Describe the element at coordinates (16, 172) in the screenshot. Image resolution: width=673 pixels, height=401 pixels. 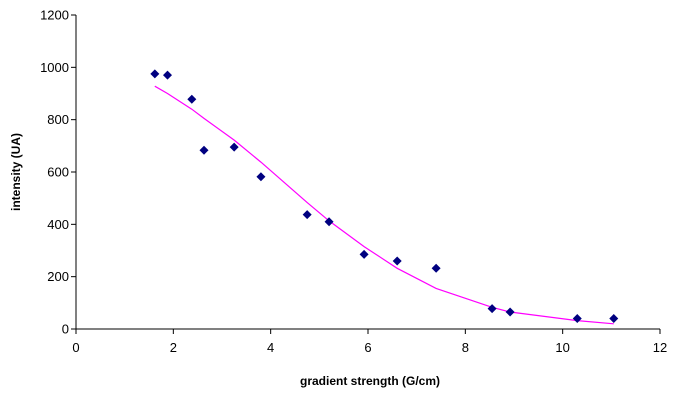
I see `y-axis-title: intensity (UA)` at that location.